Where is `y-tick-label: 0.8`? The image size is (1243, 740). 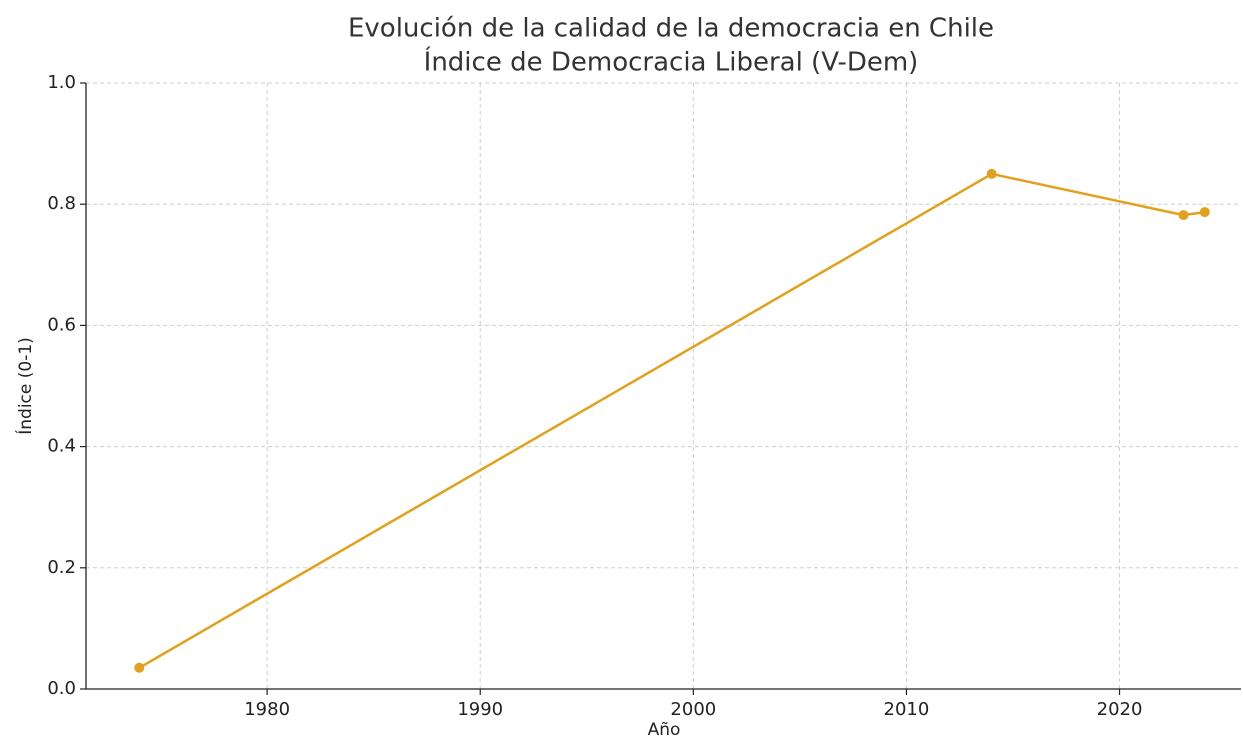 y-tick-label: 0.8 is located at coordinates (61, 203).